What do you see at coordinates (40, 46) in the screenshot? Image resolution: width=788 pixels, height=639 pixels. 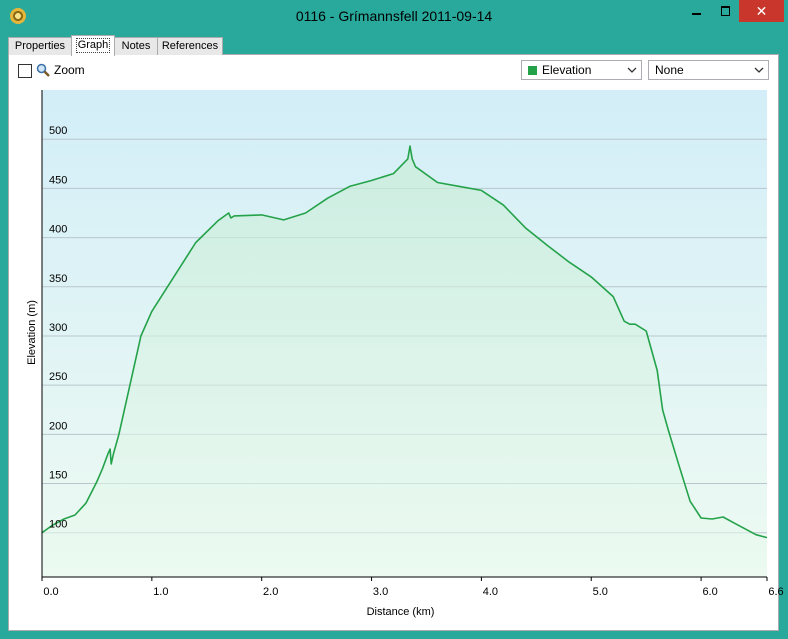 I see `tab-label: Properties` at bounding box center [40, 46].